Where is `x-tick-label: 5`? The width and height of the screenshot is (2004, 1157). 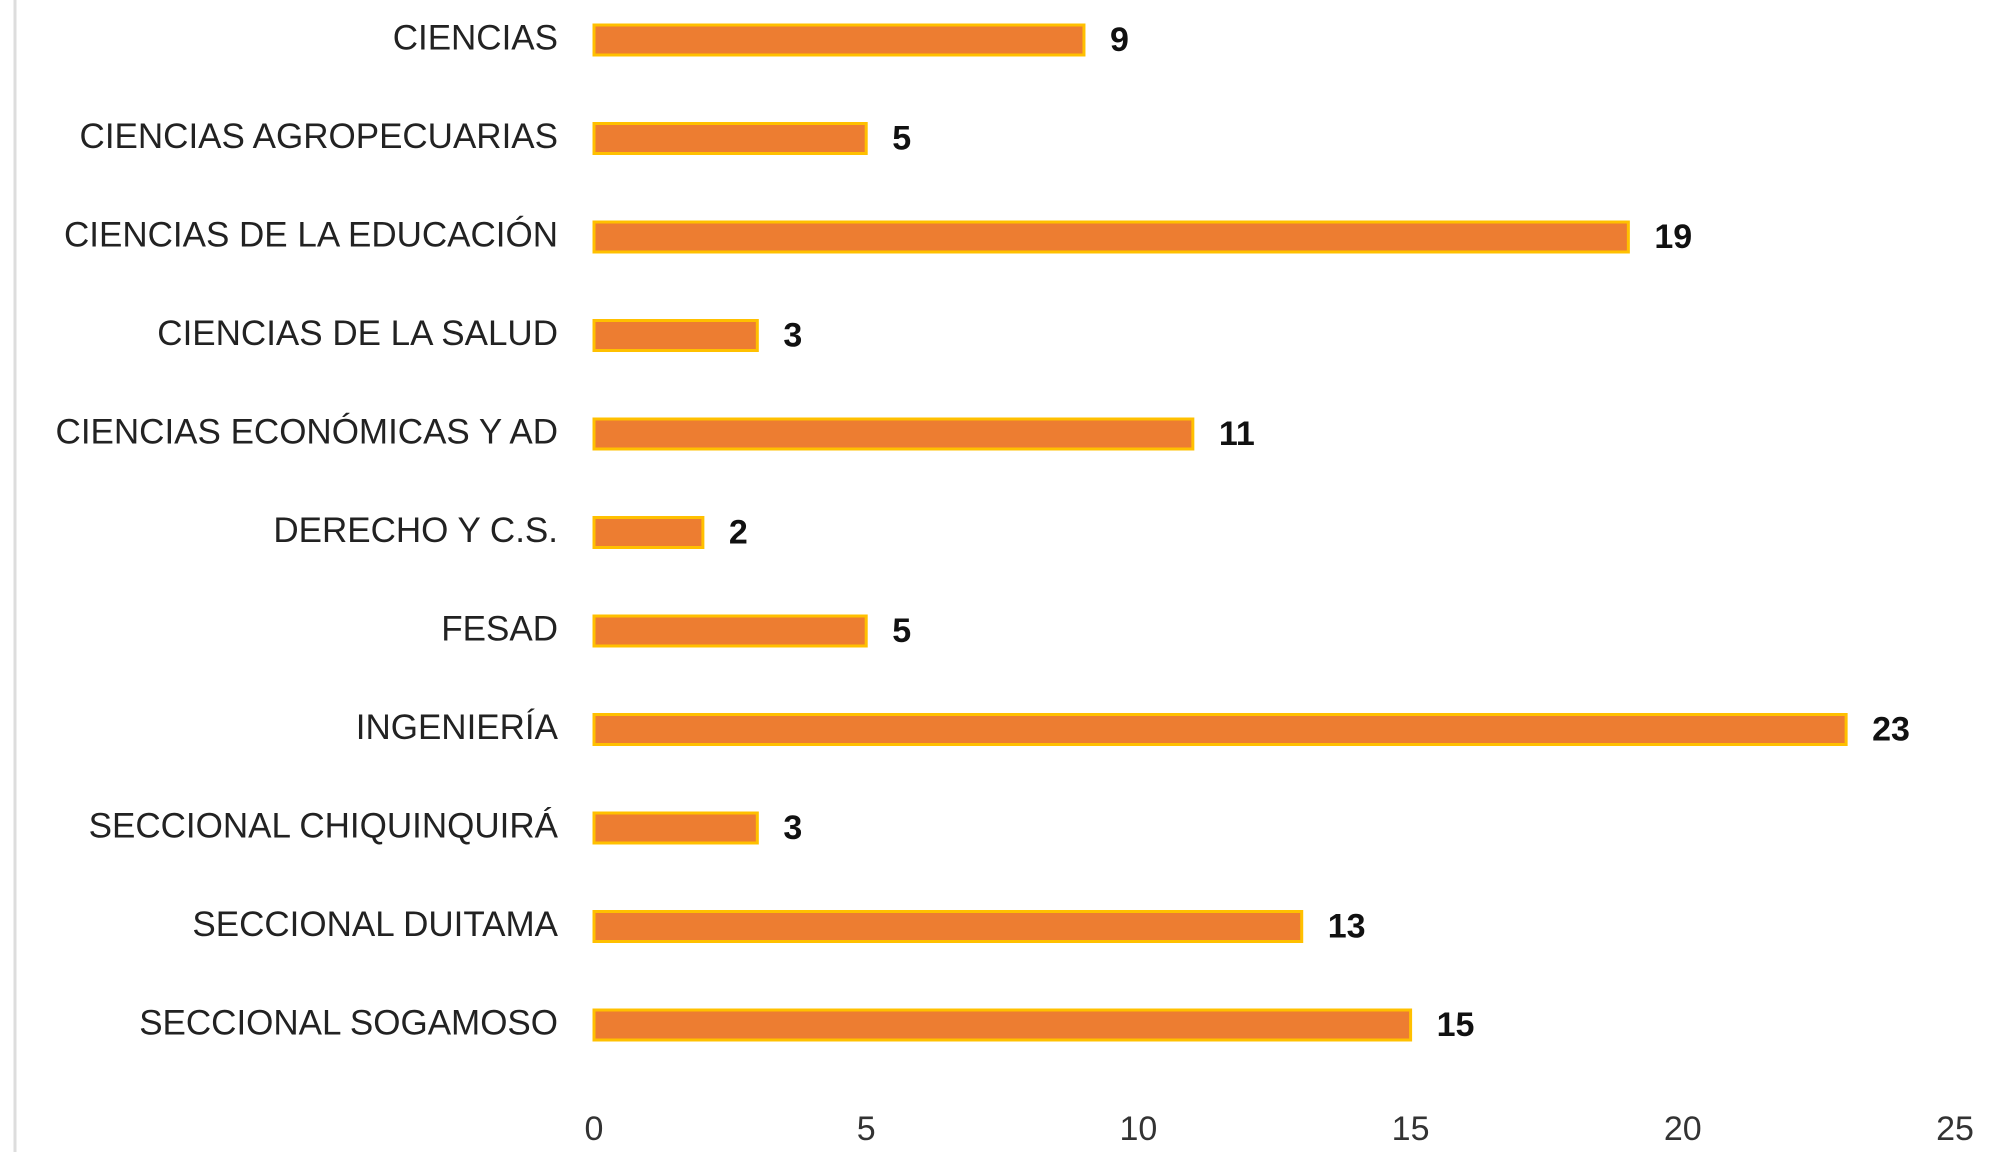 x-tick-label: 5 is located at coordinates (866, 1129).